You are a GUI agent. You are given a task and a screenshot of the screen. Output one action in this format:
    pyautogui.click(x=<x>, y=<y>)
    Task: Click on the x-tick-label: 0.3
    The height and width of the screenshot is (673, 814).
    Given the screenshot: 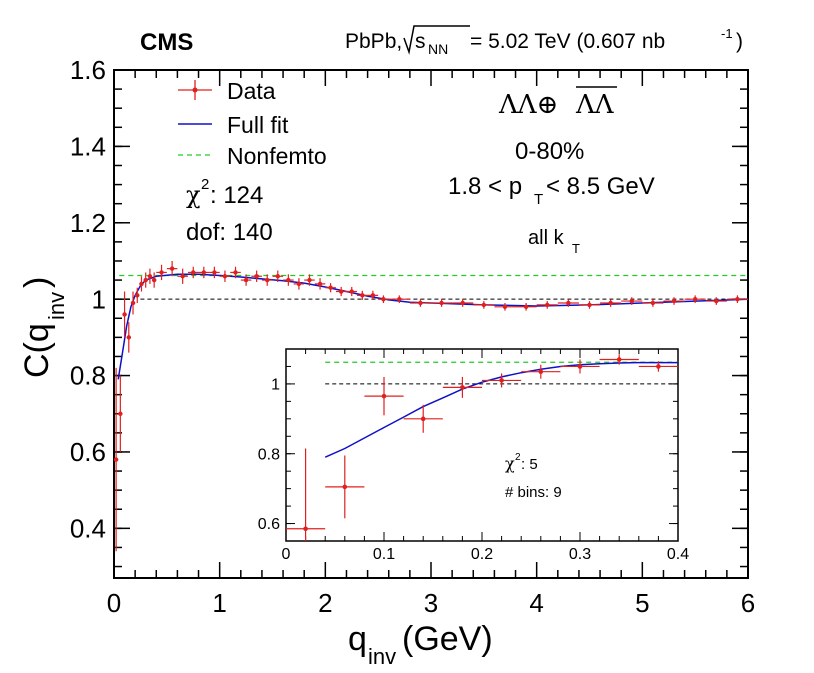 What is the action you would take?
    pyautogui.click(x=580, y=554)
    